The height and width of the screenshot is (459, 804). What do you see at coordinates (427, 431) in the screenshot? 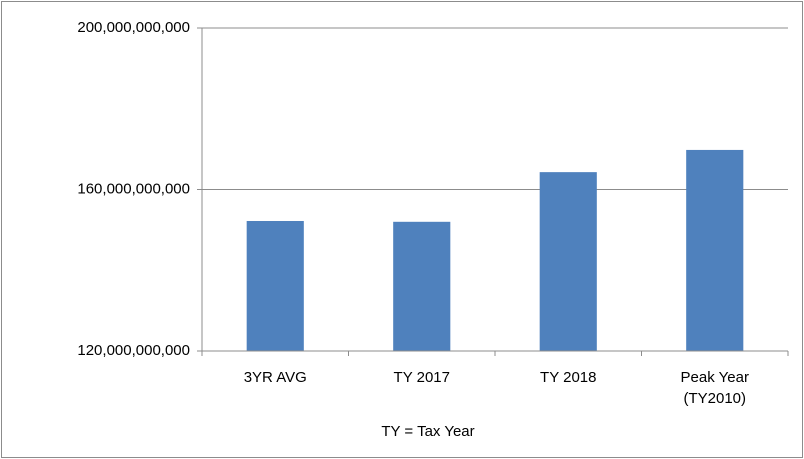
I see `x-axis-title: TY = Tax Year` at bounding box center [427, 431].